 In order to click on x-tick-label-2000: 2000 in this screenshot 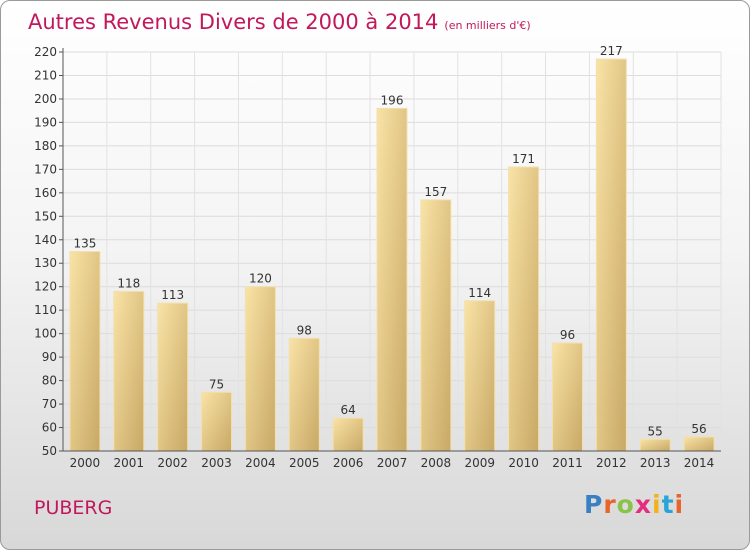, I will do `click(85, 463)`.